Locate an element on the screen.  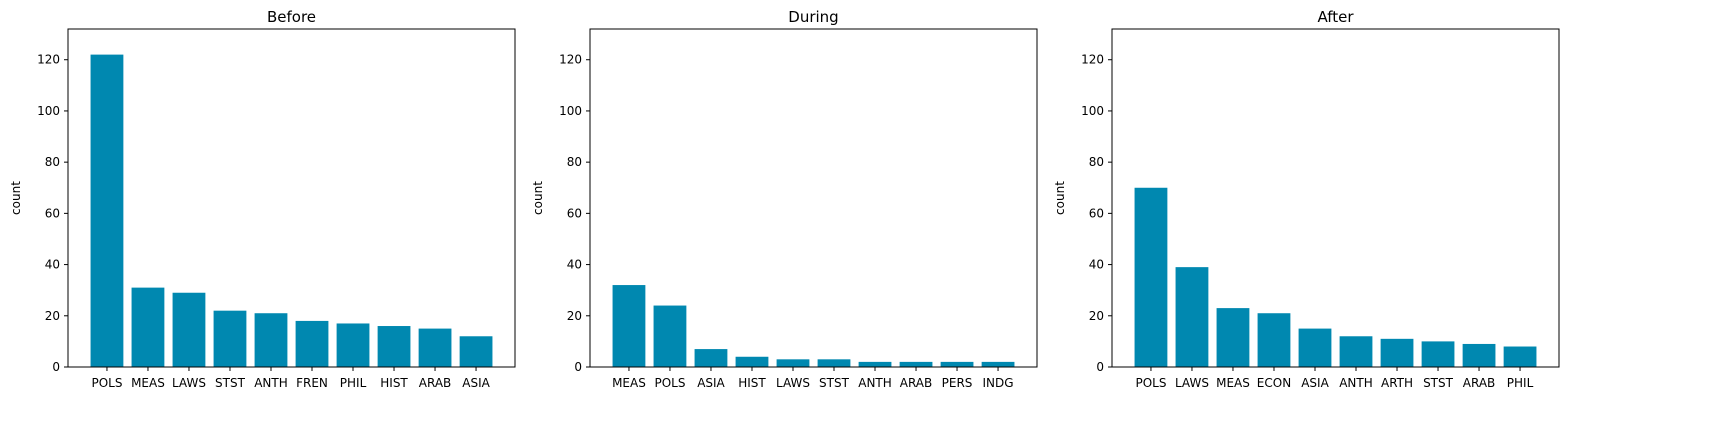
bar-pers is located at coordinates (957, 364).